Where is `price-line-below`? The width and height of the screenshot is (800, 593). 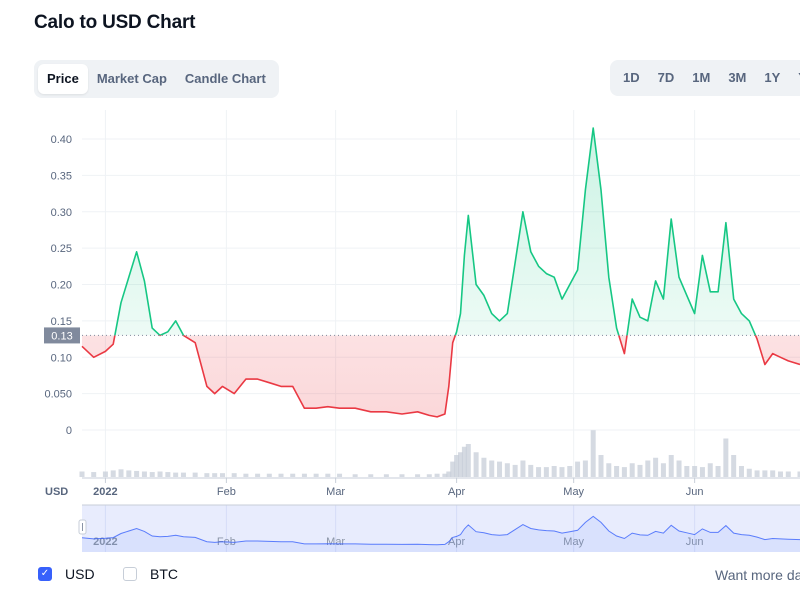
price-line-below is located at coordinates (440, 376).